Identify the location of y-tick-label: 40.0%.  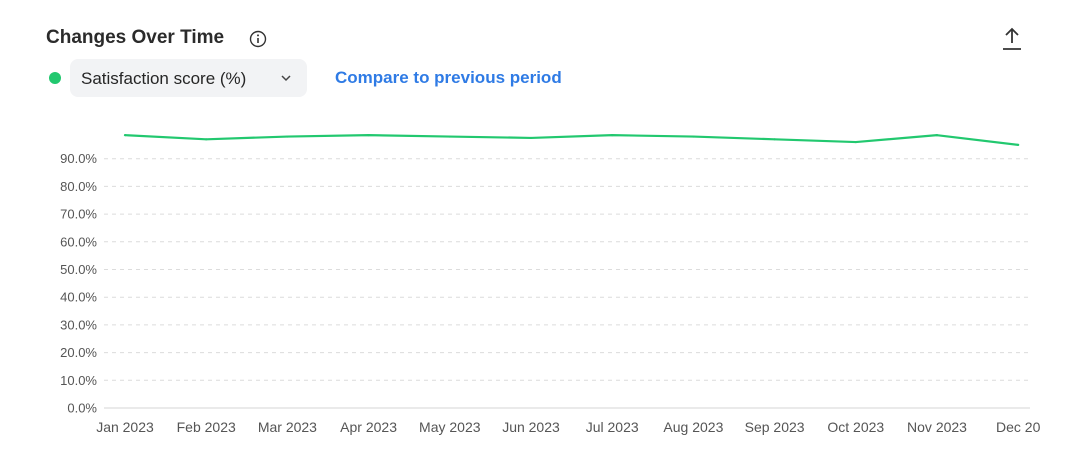
(78, 297).